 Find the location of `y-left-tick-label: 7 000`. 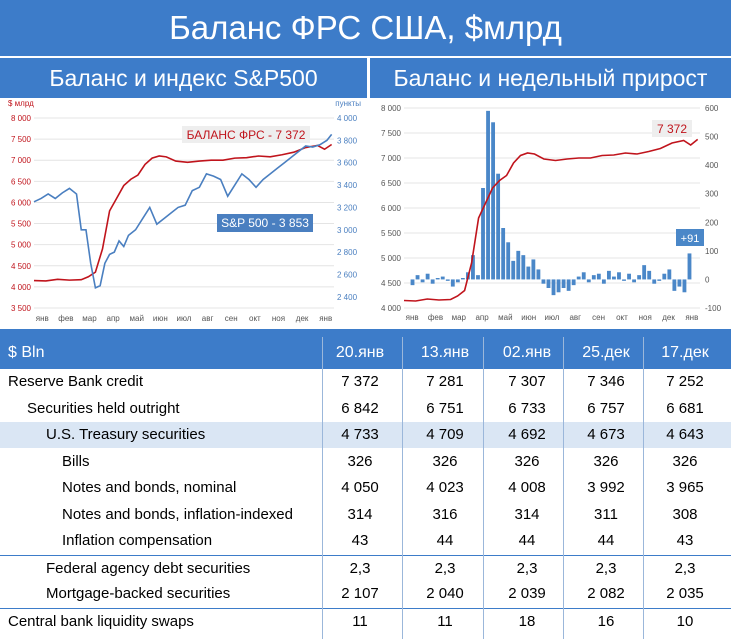

y-left-tick-label: 7 000 is located at coordinates (391, 158).